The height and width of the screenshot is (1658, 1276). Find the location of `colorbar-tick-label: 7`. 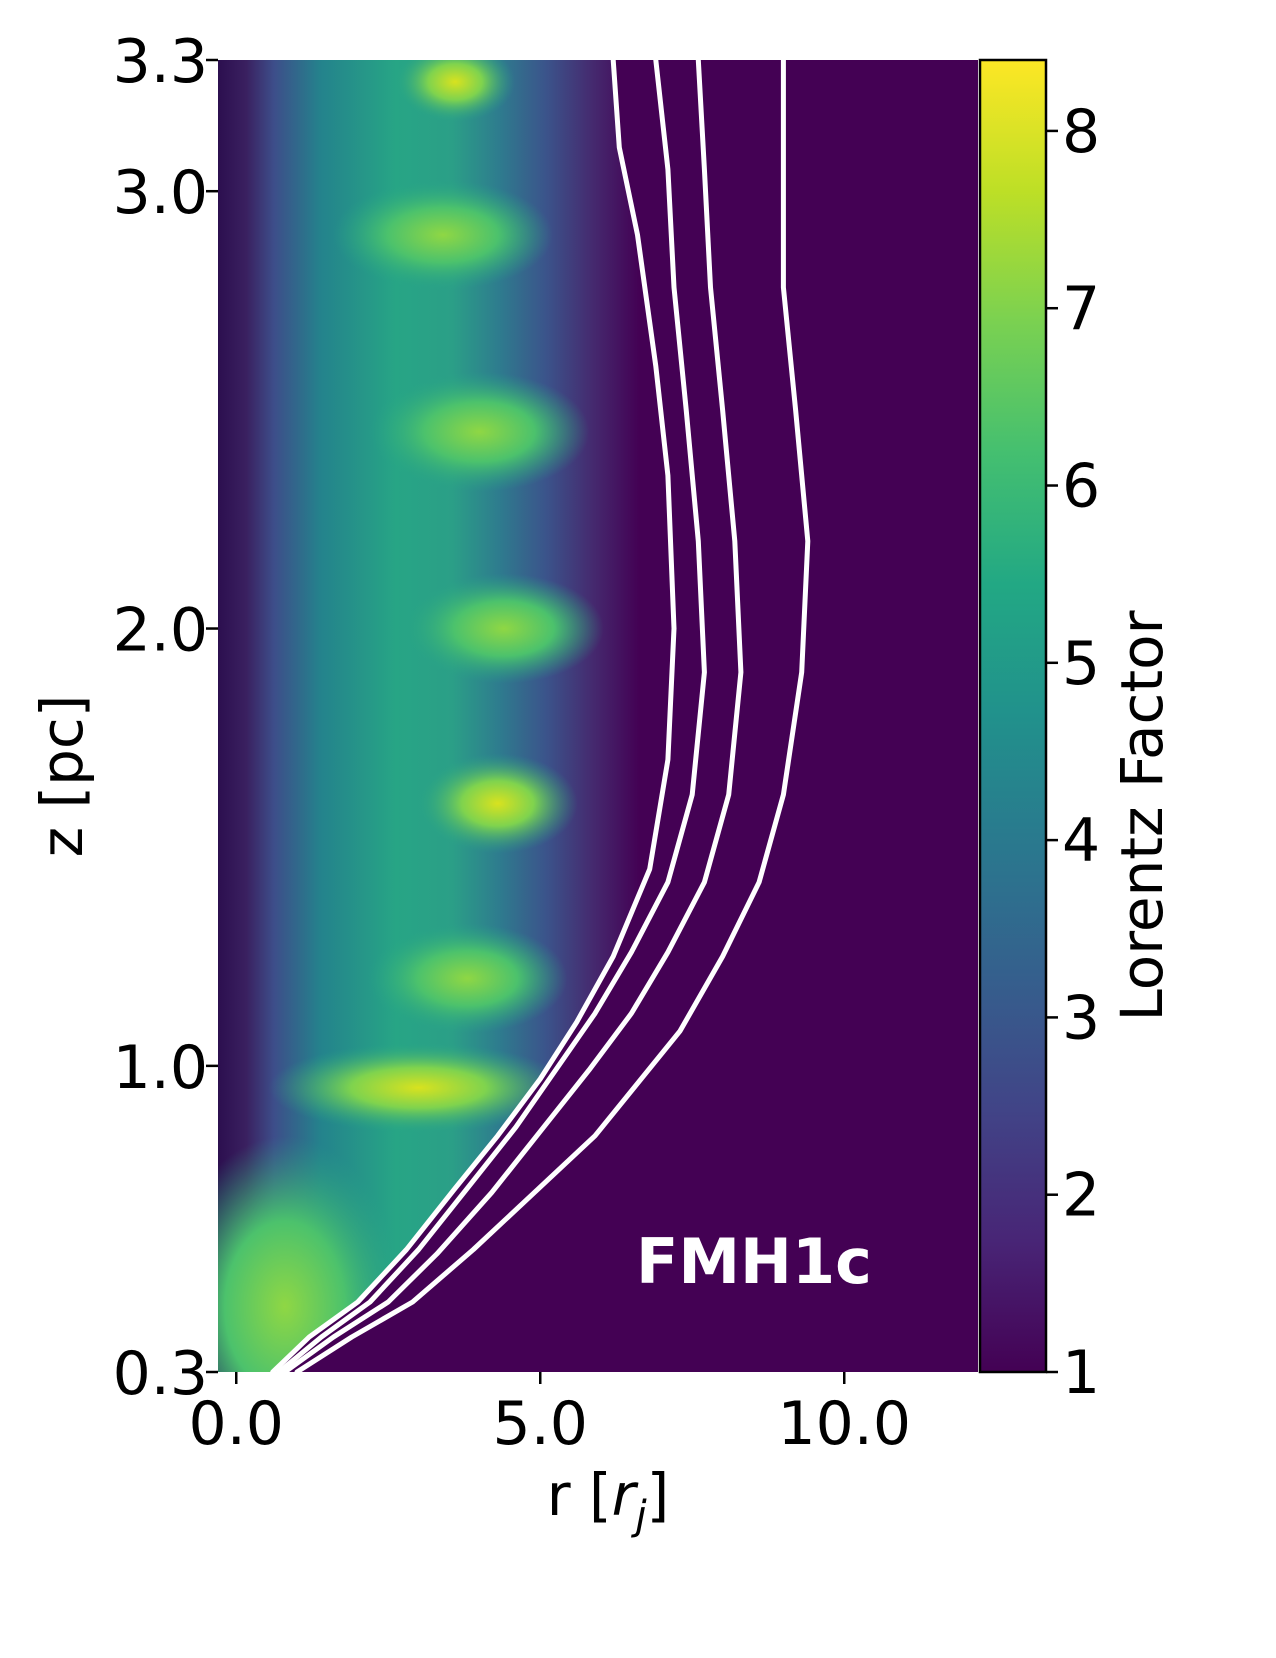

colorbar-tick-label: 7 is located at coordinates (1081, 309).